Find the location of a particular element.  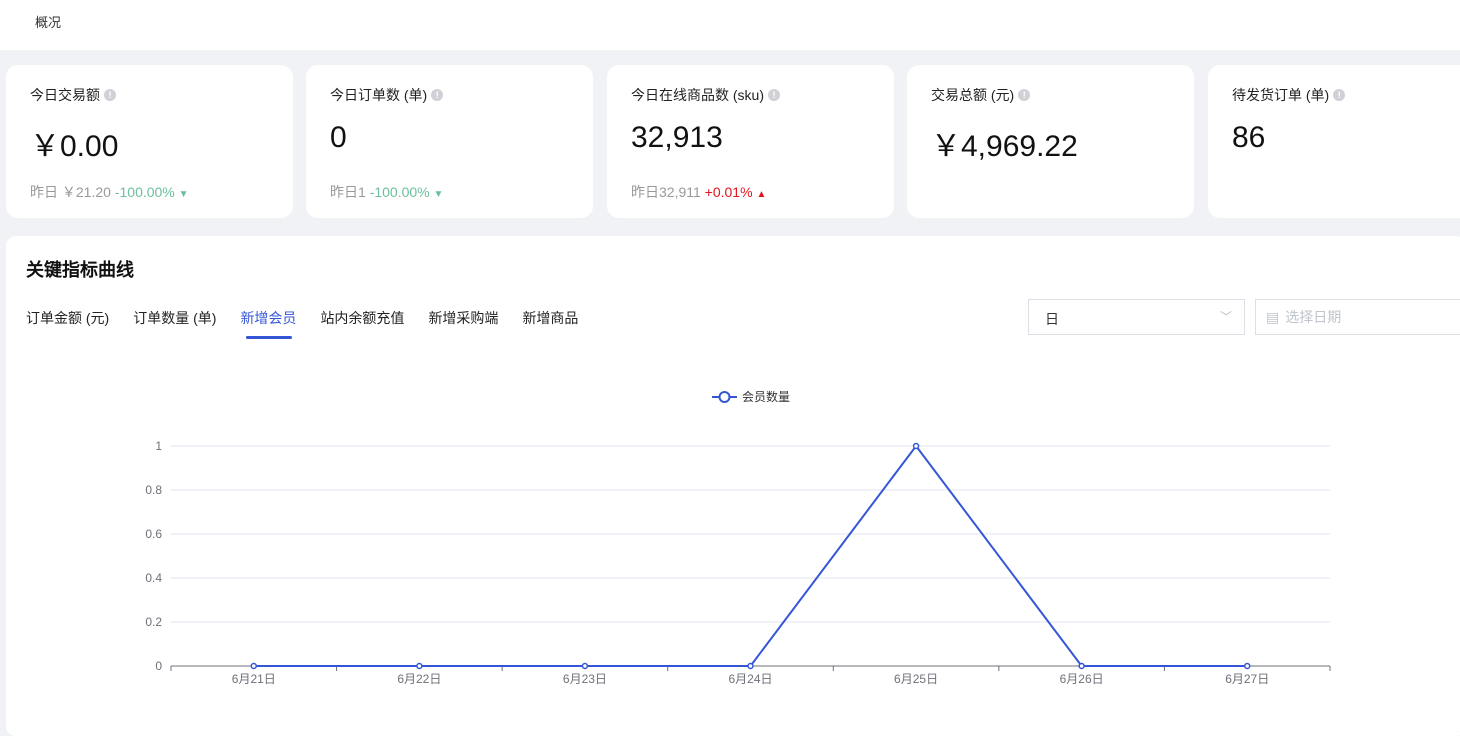

tab-4: 新增采购端 is located at coordinates (463, 318).